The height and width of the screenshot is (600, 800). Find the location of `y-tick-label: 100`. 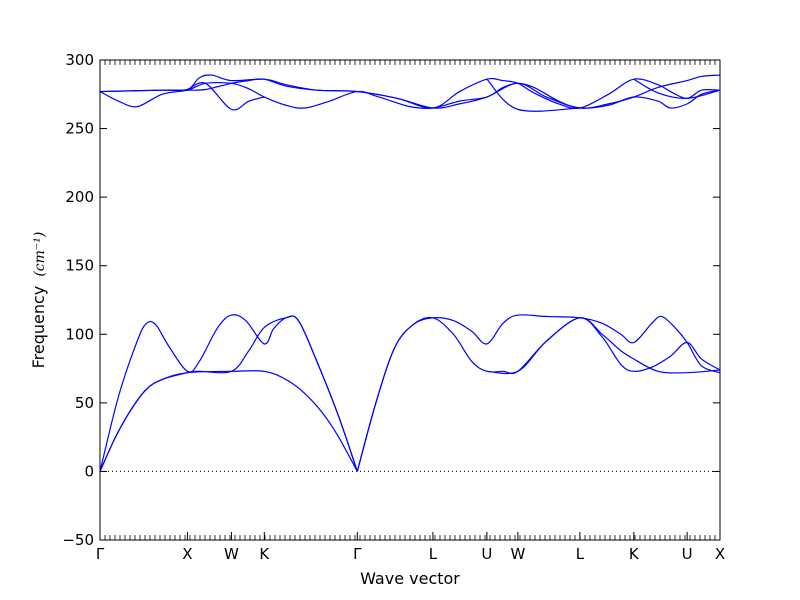

y-tick-label: 100 is located at coordinates (79, 334).